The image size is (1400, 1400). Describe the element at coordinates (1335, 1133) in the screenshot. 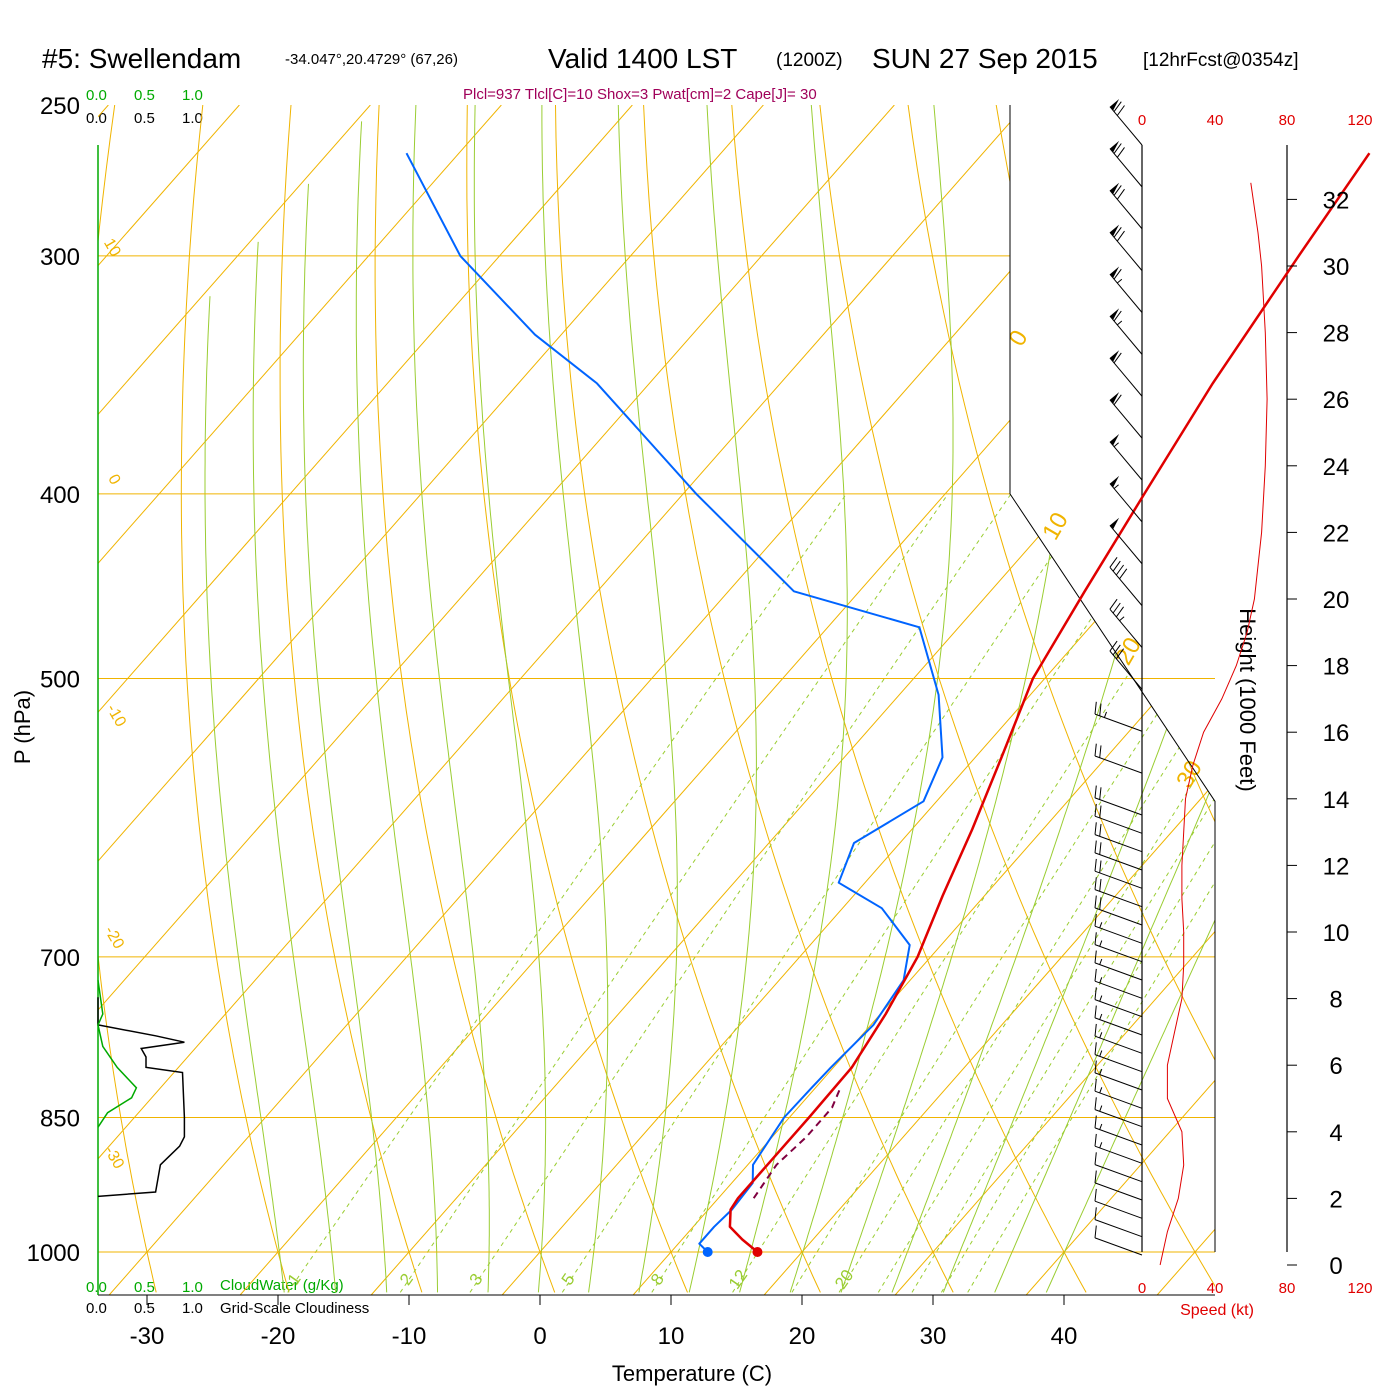

I see `height-tick-label: 4` at that location.